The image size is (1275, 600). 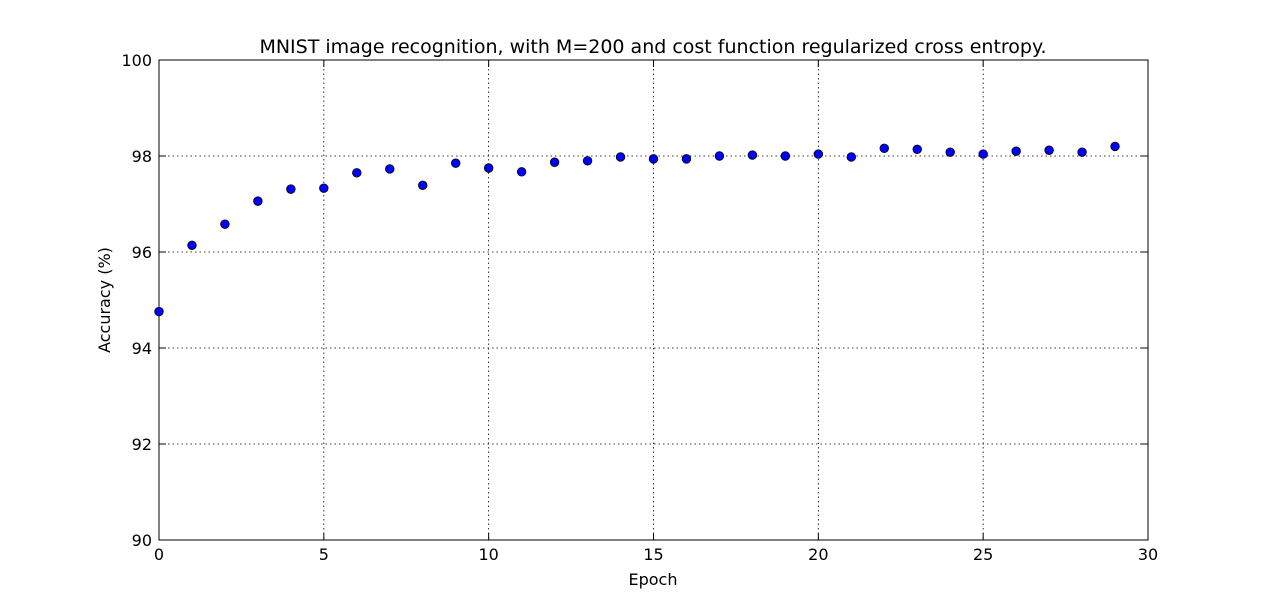 I want to click on x-tick-label: 25, so click(x=983, y=554).